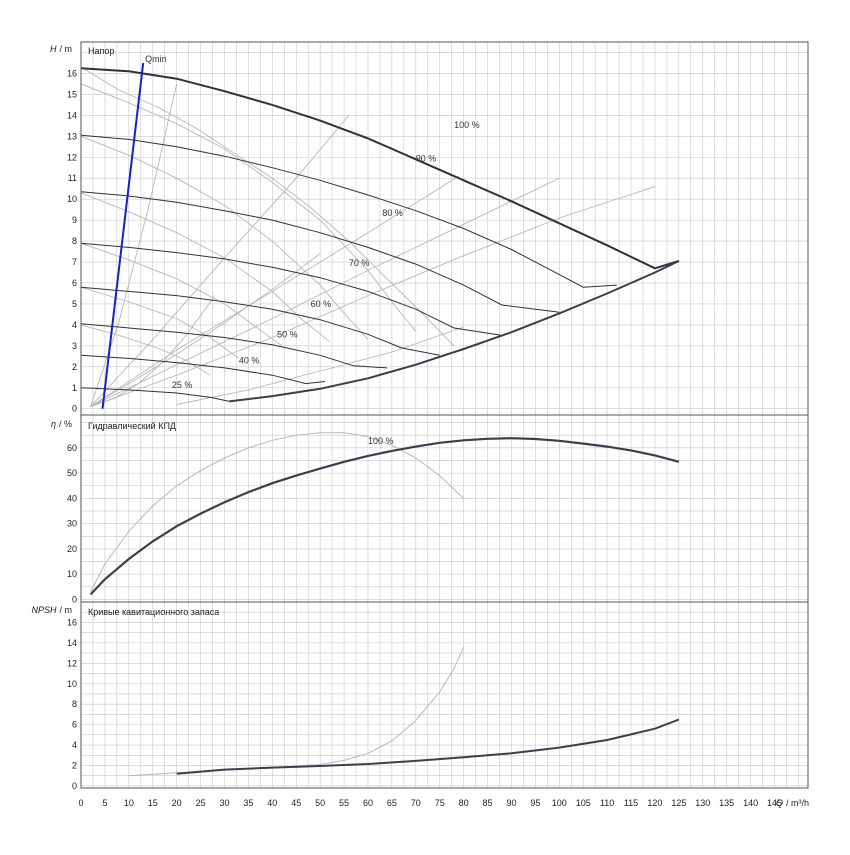 The width and height of the screenshot is (850, 855). What do you see at coordinates (74, 262) in the screenshot?
I see `y-tick-label: 7` at bounding box center [74, 262].